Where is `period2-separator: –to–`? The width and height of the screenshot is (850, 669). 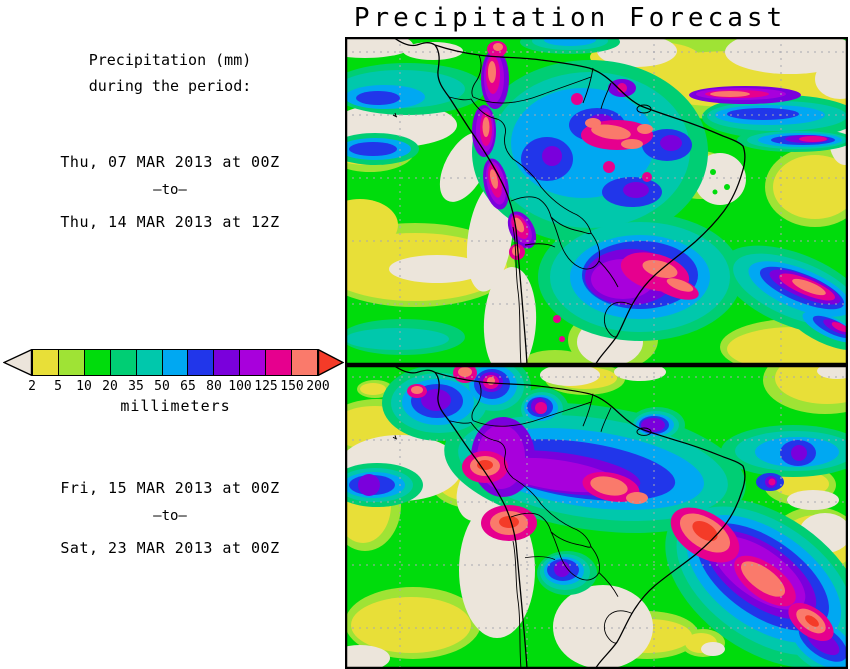 period2-separator: –to– is located at coordinates (170, 516).